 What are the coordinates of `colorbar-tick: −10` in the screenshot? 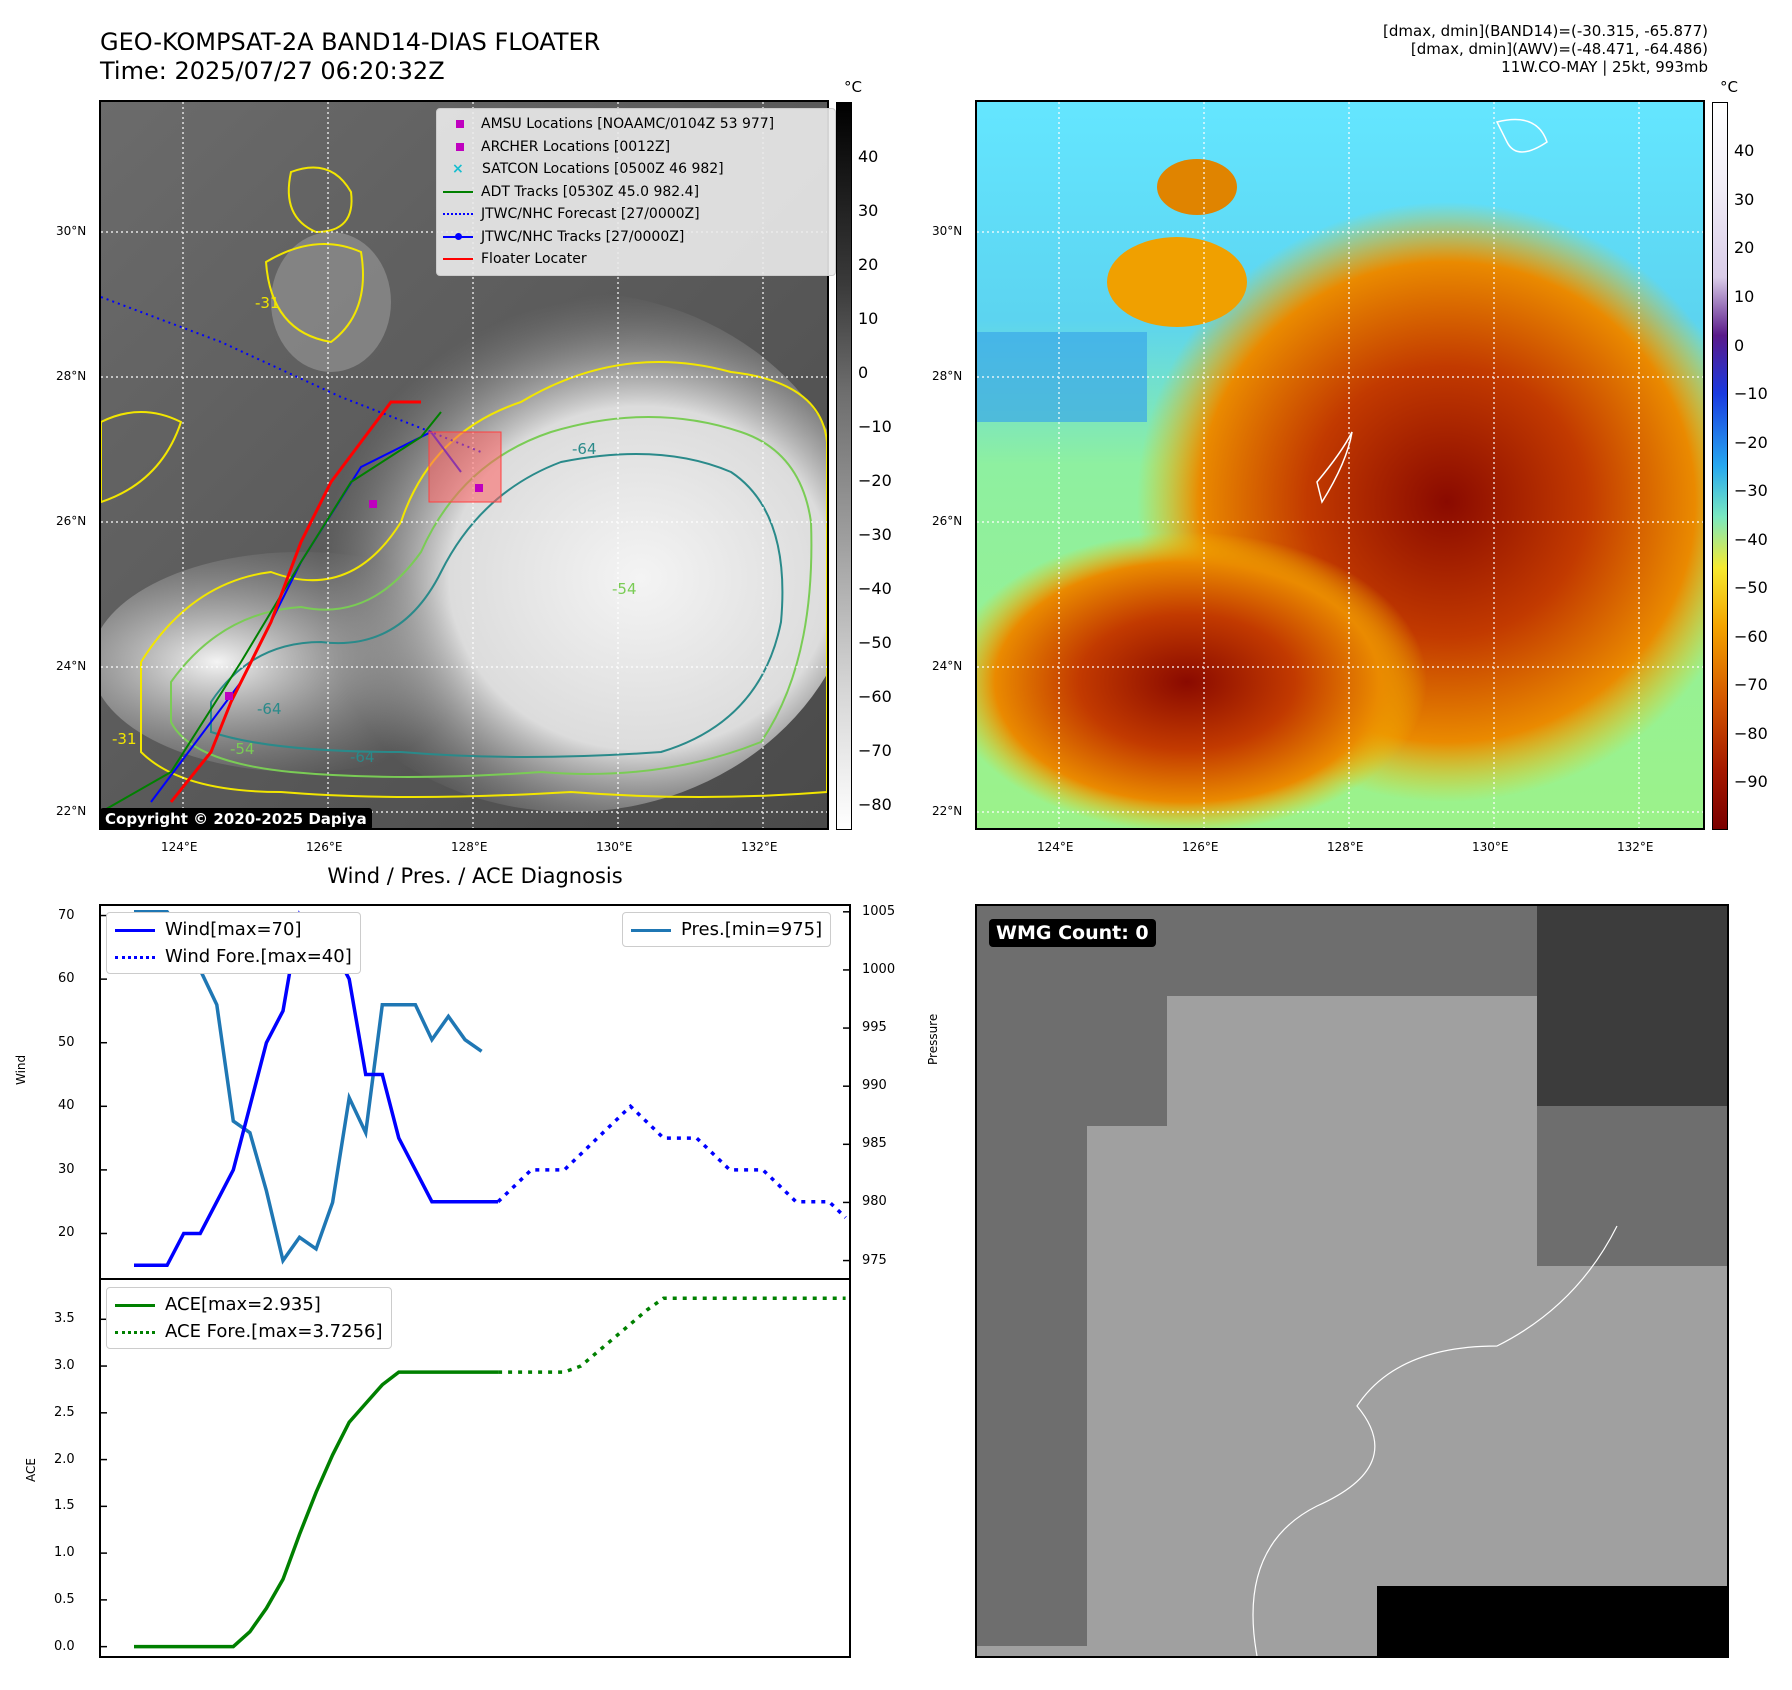 It's located at (1751, 393).